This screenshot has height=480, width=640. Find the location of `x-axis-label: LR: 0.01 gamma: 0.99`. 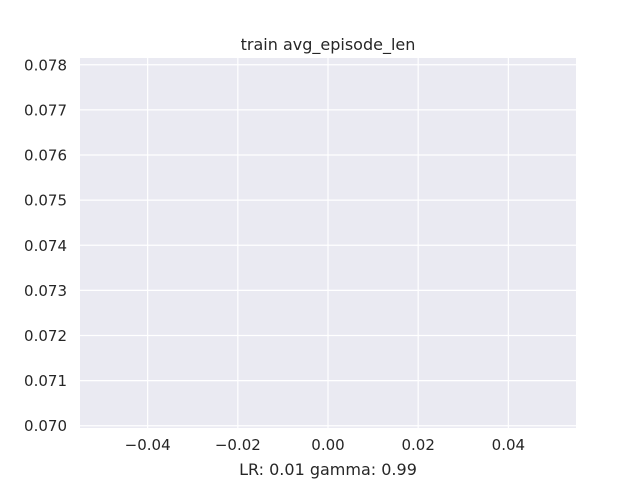

x-axis-label: LR: 0.01 gamma: 0.99 is located at coordinates (328, 469).